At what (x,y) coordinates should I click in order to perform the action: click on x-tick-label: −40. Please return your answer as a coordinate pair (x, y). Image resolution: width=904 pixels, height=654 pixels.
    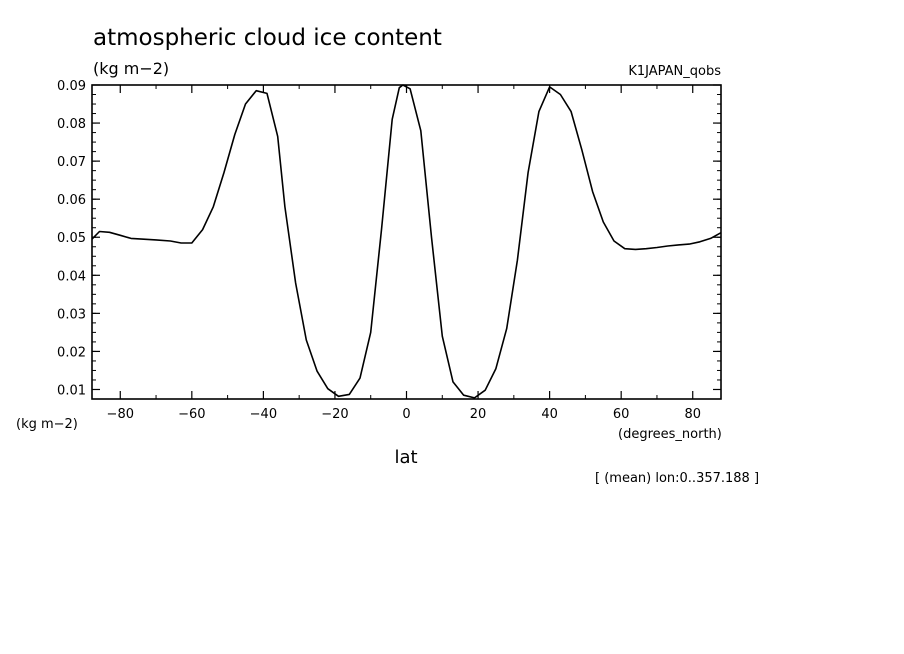
    Looking at the image, I should click on (263, 414).